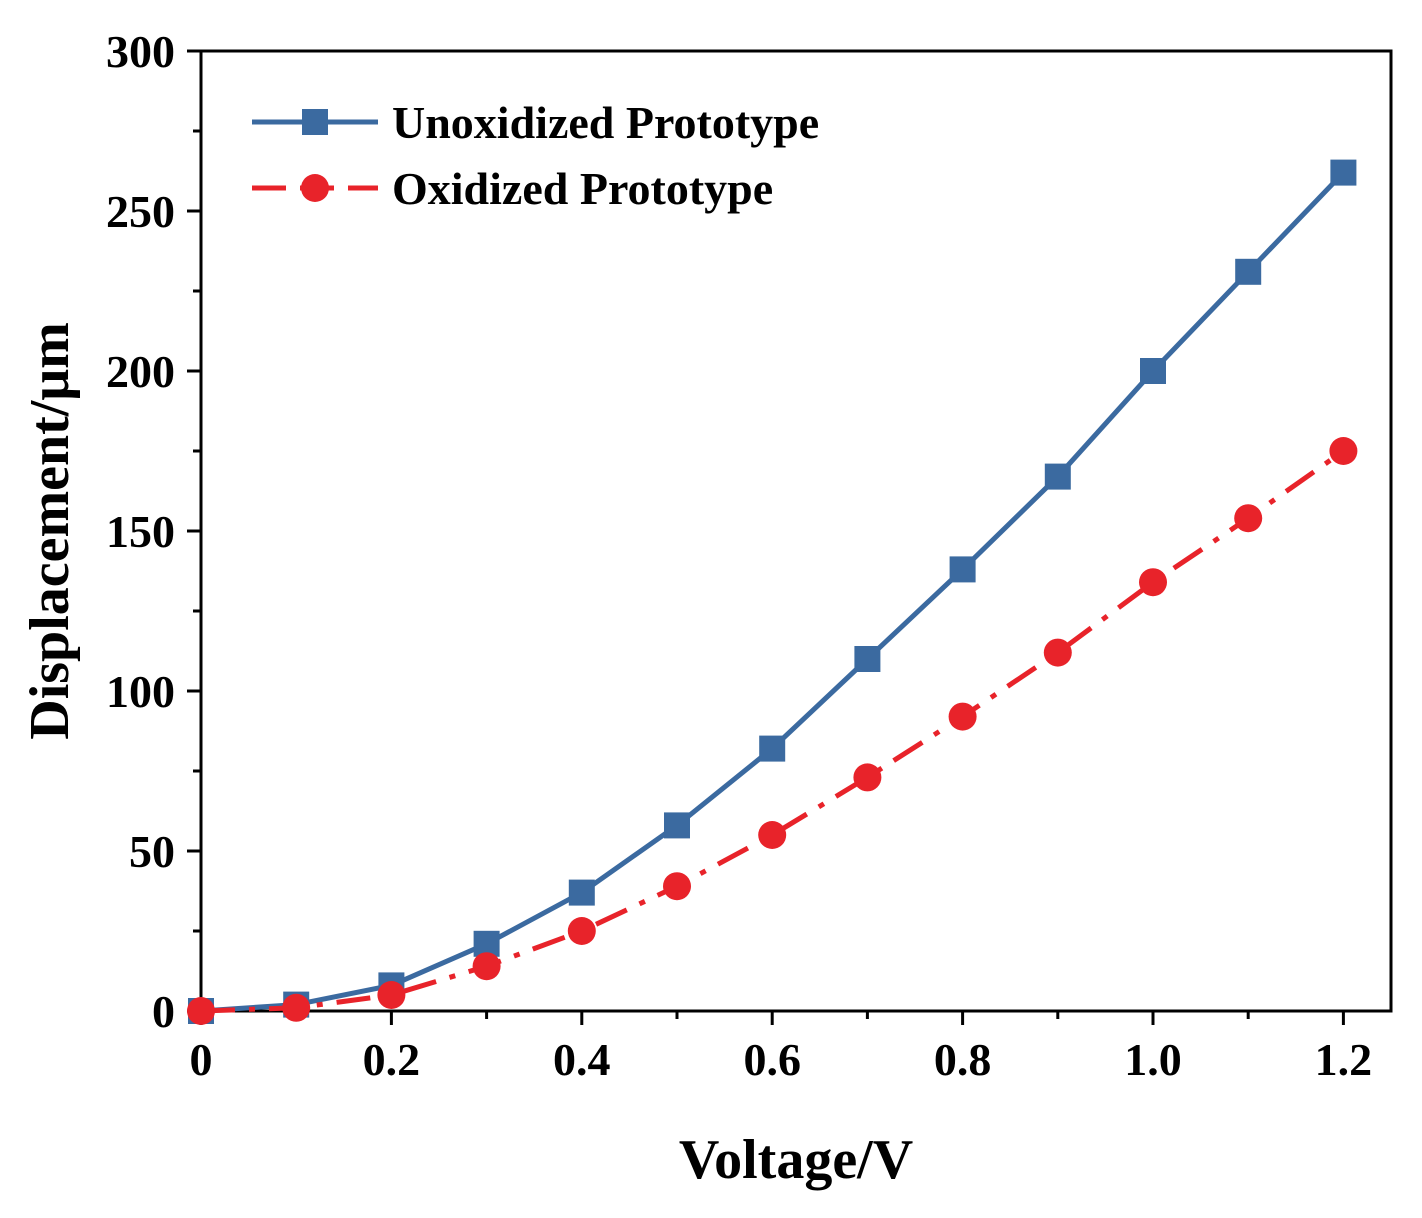 The height and width of the screenshot is (1218, 1422). Describe the element at coordinates (152, 851) in the screenshot. I see `y-tick-label: 50` at that location.